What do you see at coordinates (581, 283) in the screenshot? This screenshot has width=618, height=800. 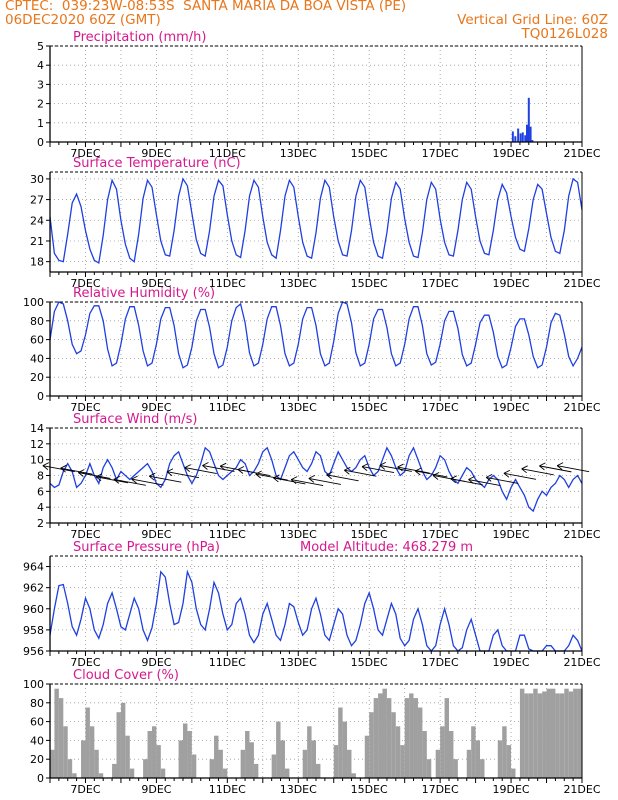 I see `panel2-xtick-label: 21DEC` at bounding box center [581, 283].